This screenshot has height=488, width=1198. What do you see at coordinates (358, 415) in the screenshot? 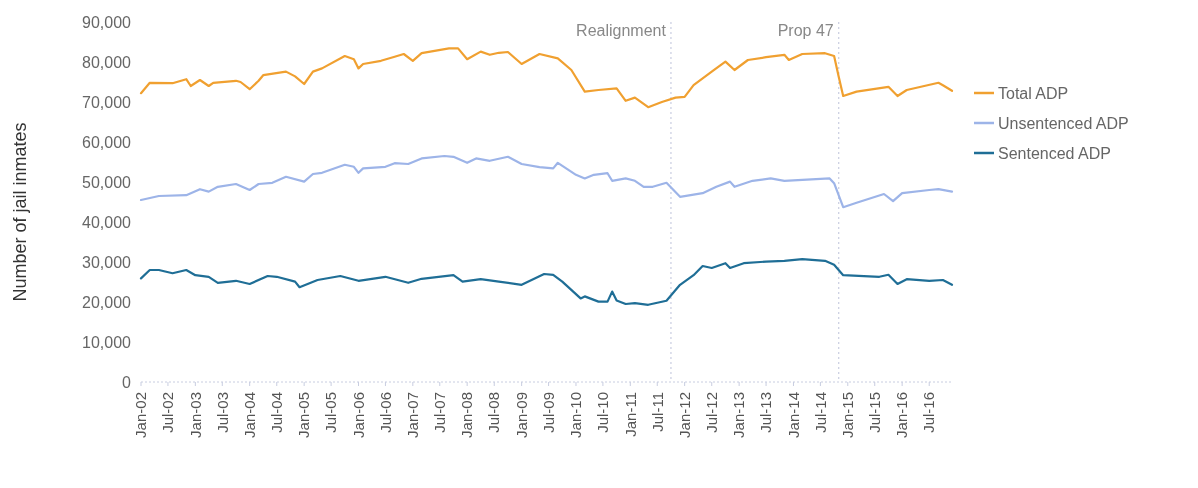
I see `x-tick-label: Jan-06` at bounding box center [358, 415].